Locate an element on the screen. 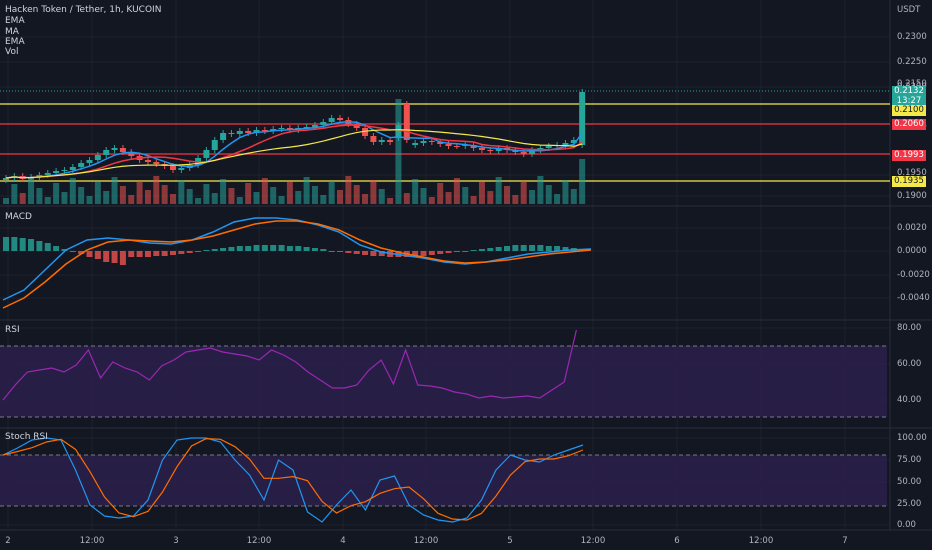 Image resolution: width=932 pixels, height=550 pixels. price-tick: 0.1900 is located at coordinates (912, 196).